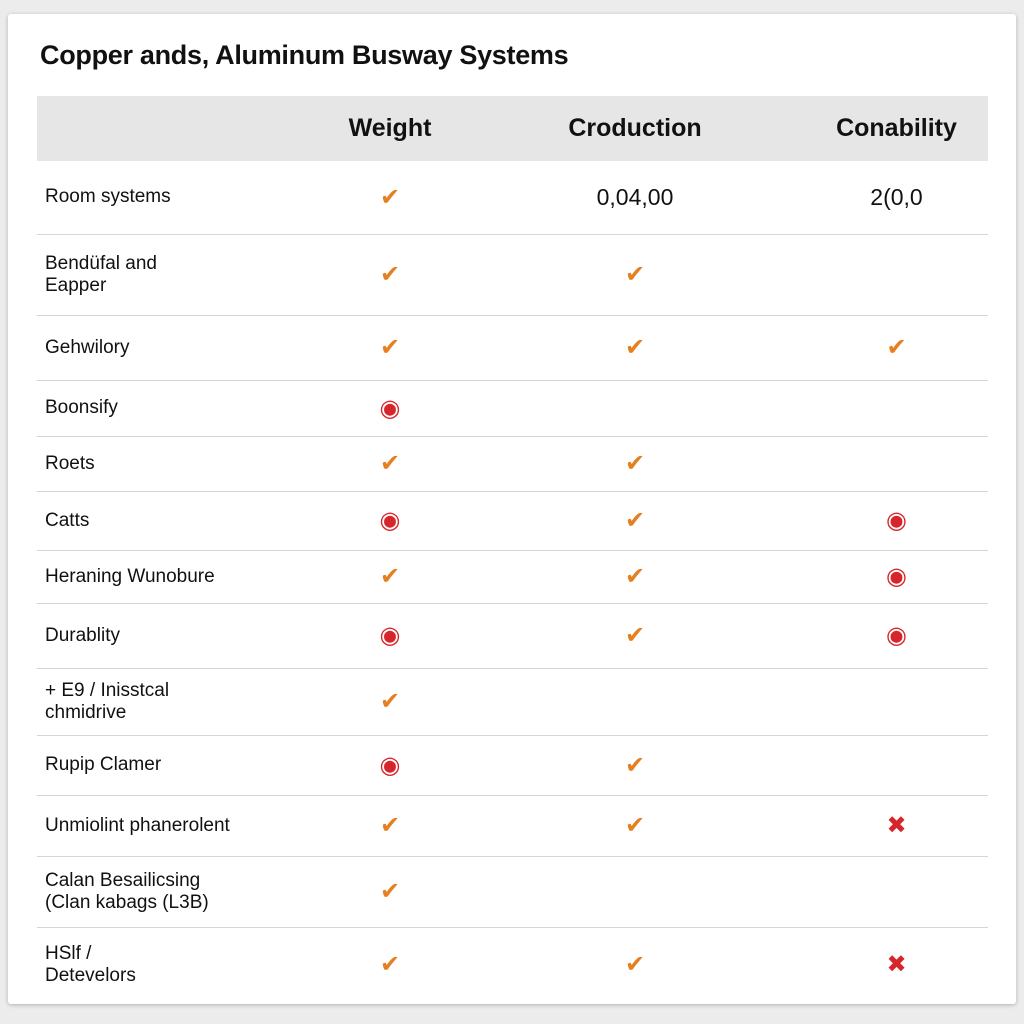 This screenshot has height=1024, width=1024. Describe the element at coordinates (176, 765) in the screenshot. I see `row-label: Rupip Clamer` at that location.